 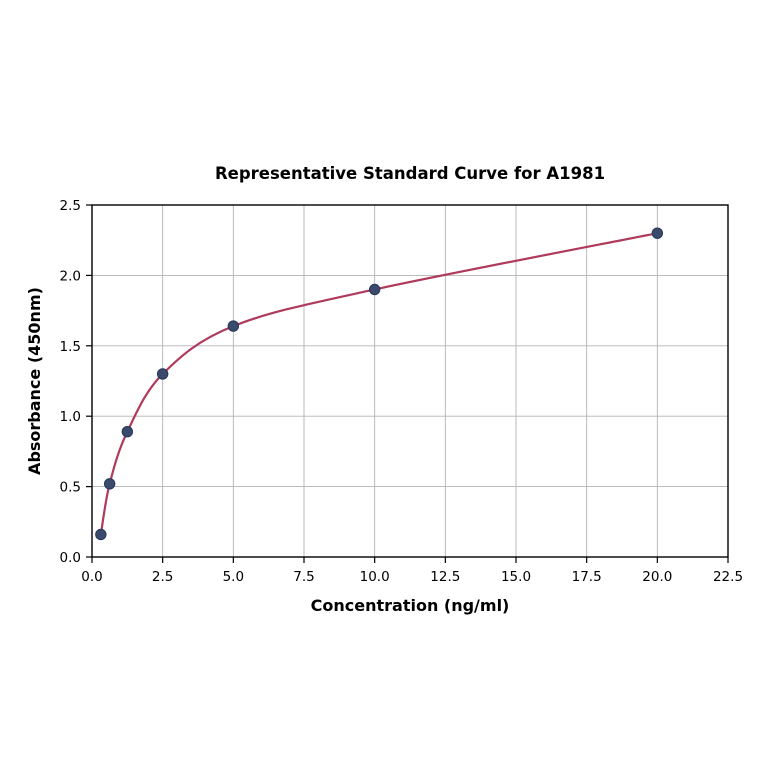 What do you see at coordinates (70, 558) in the screenshot?
I see `y-tick-label: 0.0` at bounding box center [70, 558].